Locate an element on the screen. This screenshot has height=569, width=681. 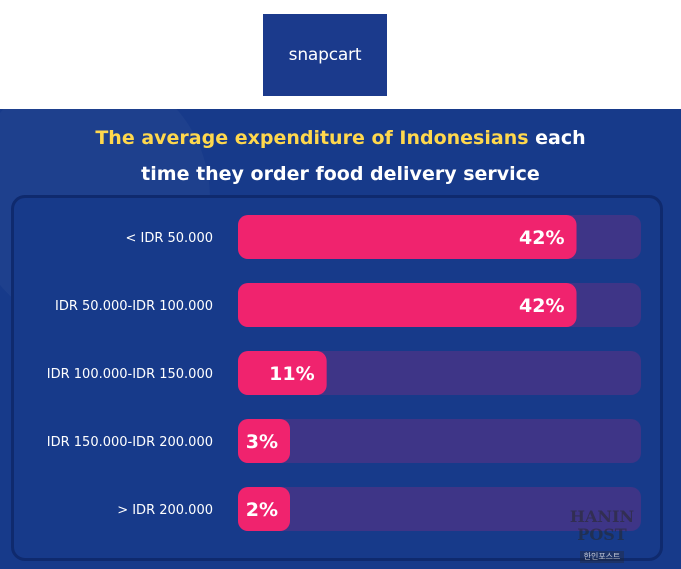
value-label: 3% is located at coordinates (262, 442).